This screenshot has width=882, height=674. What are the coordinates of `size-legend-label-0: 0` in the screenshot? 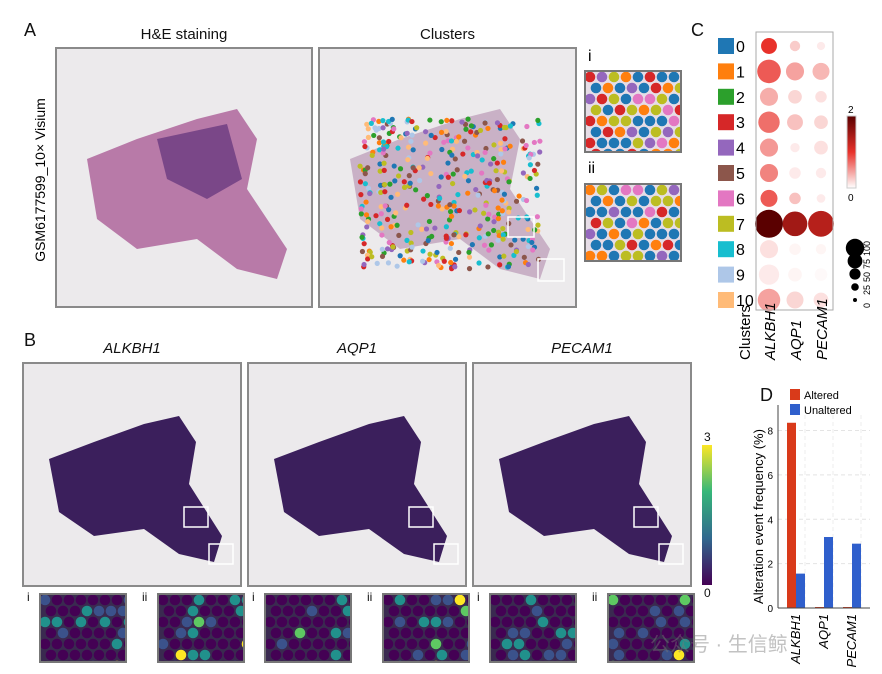 It's located at (867, 305).